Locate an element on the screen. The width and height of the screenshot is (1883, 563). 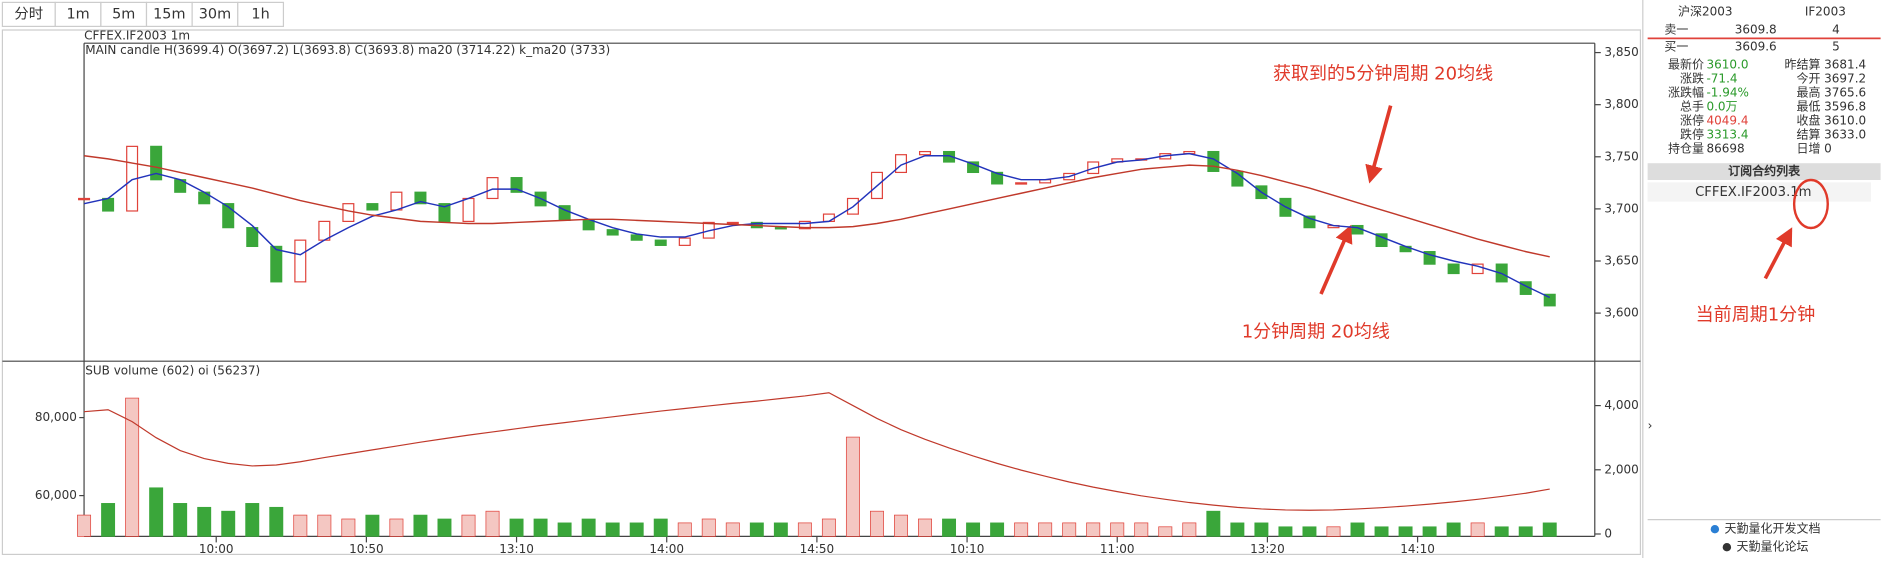
stat-label: 日增 is located at coordinates (1809, 149).